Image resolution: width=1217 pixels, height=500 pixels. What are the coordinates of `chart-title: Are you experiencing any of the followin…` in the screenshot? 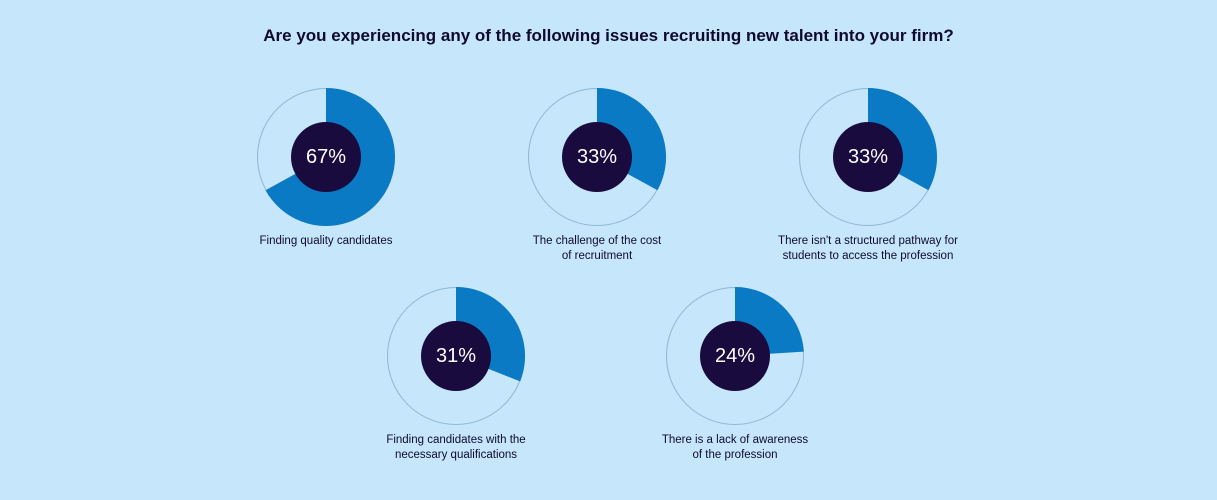 It's located at (608, 35).